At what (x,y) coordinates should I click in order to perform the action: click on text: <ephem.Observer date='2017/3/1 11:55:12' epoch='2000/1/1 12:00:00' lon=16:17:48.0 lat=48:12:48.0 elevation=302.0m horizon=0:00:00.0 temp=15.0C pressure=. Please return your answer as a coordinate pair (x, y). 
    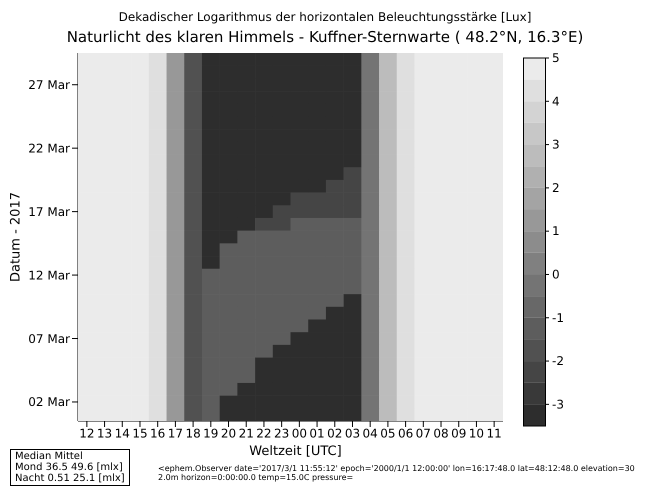
    Looking at the image, I should click on (397, 473).